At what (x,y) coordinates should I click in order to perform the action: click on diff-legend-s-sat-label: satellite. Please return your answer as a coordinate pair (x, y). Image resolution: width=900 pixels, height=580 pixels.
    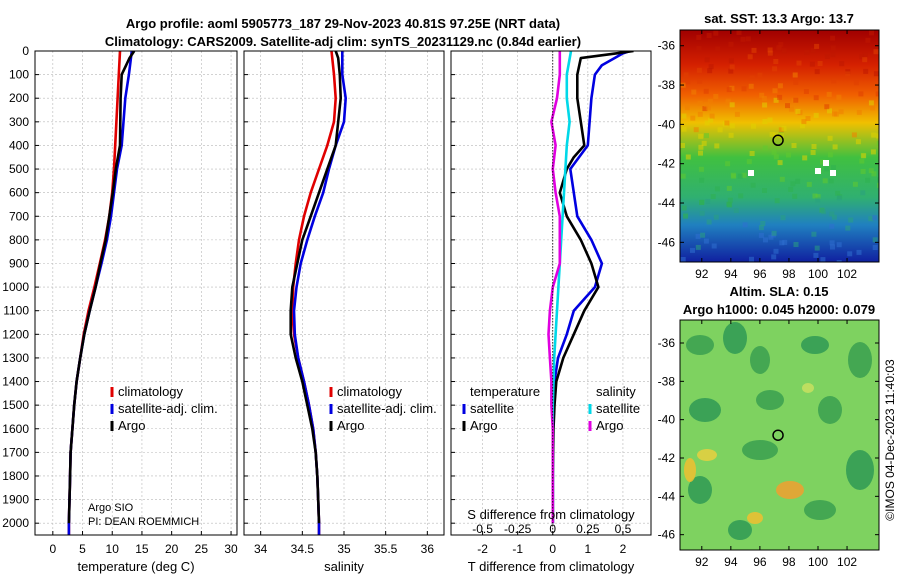
    Looking at the image, I should click on (618, 408).